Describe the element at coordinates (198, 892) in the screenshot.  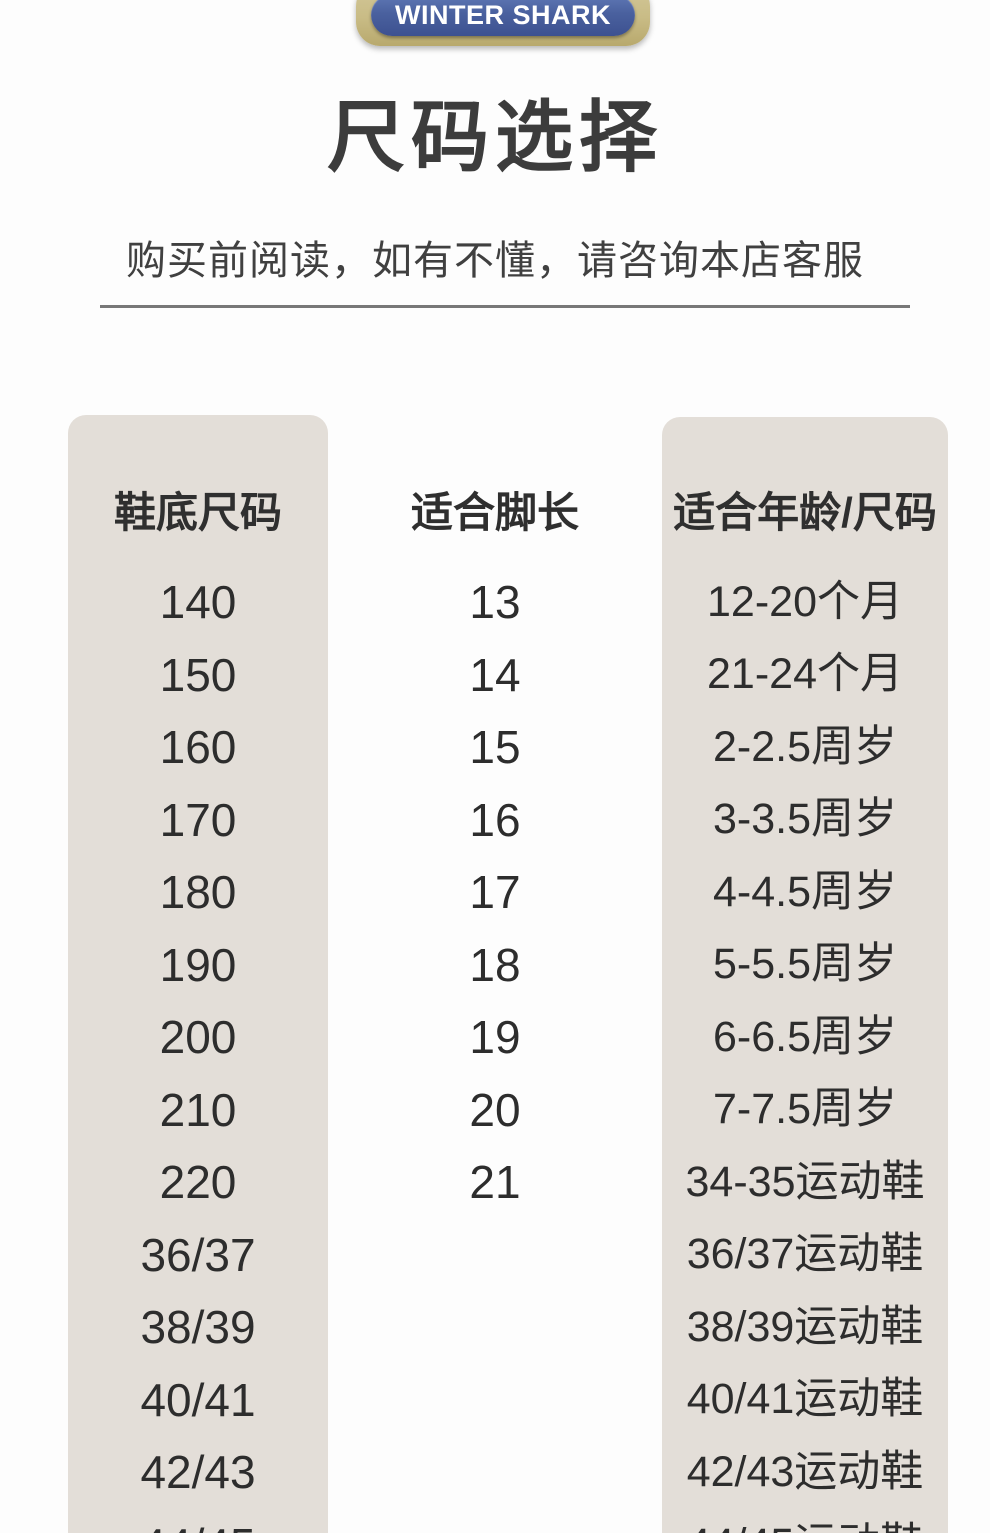
I see `table-cell-sole: 180` at that location.